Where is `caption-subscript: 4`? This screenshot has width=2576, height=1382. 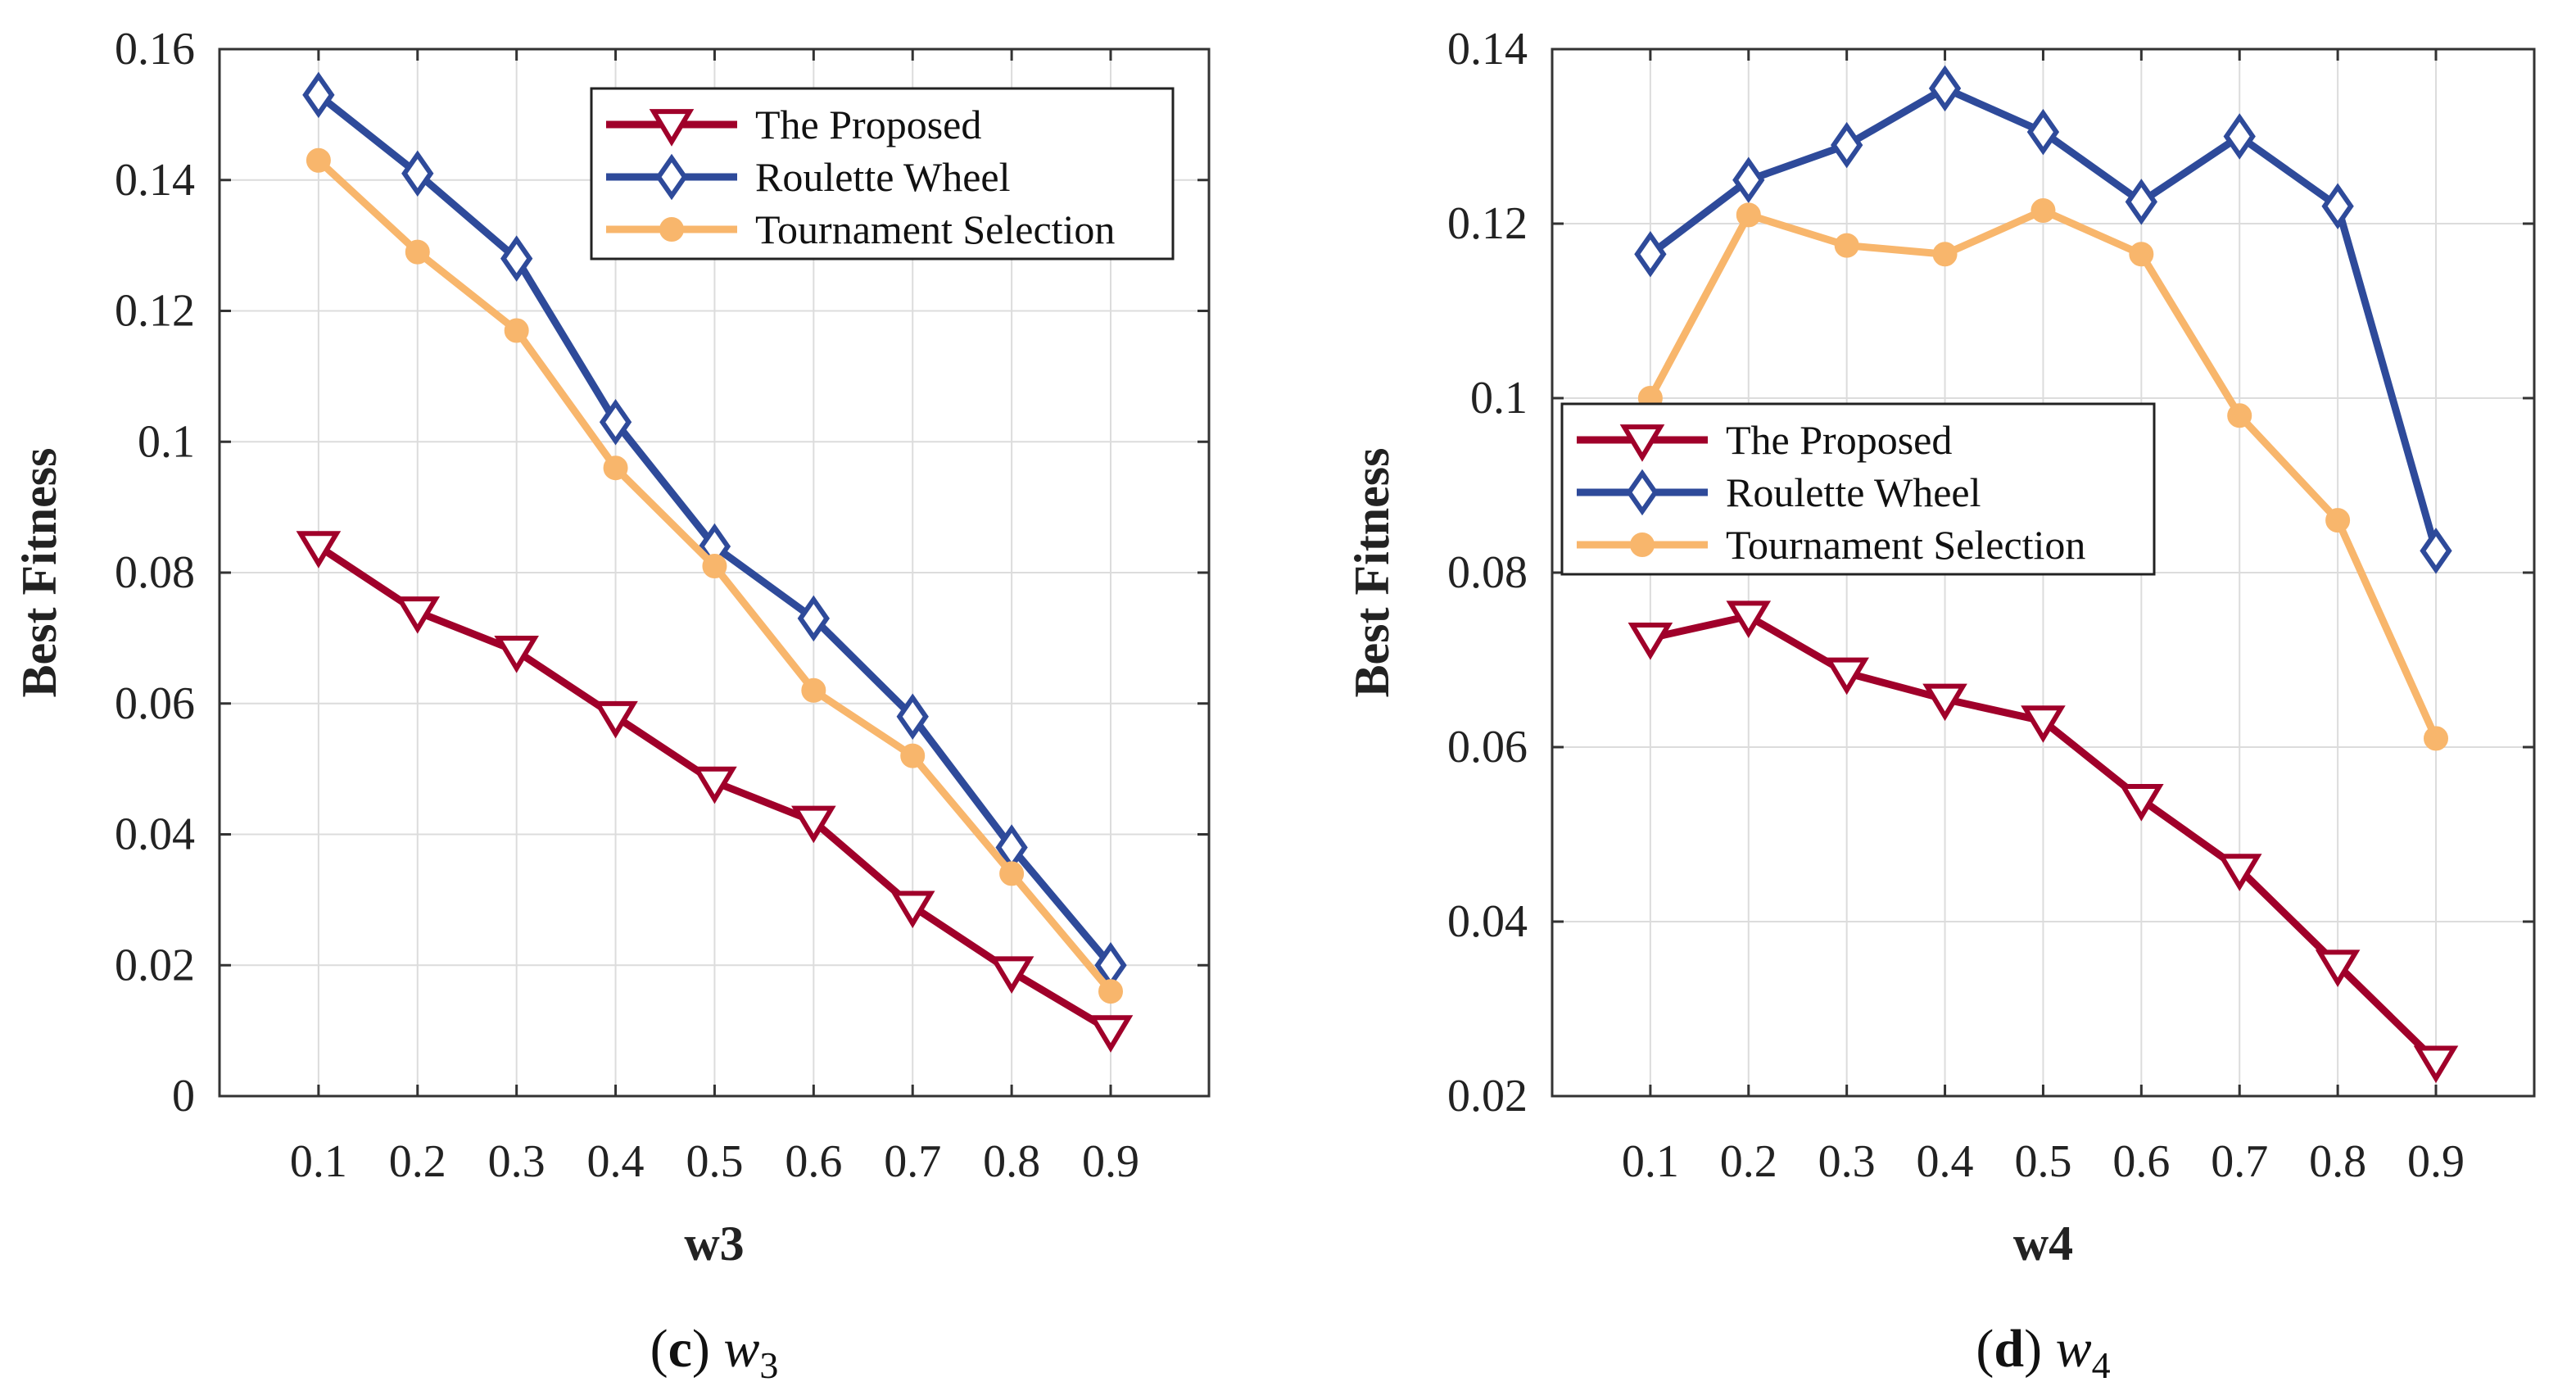 caption-subscript: 4 is located at coordinates (2101, 1363).